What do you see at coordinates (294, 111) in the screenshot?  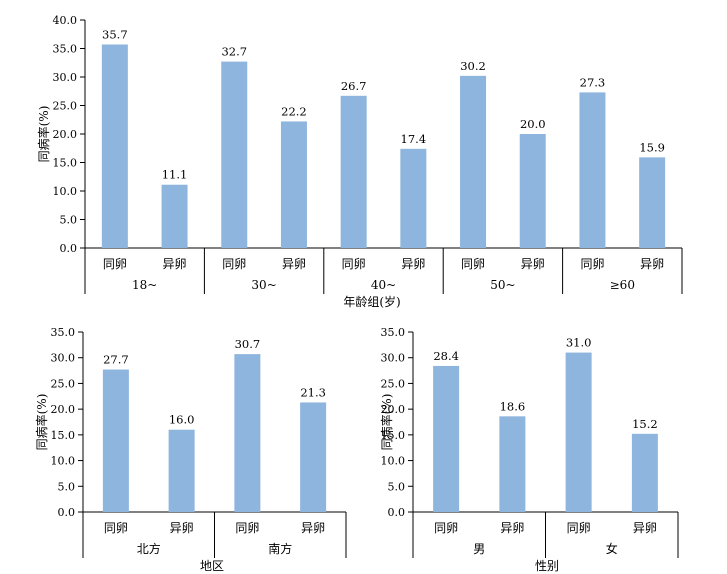 I see `bar-value-label: 22.2` at bounding box center [294, 111].